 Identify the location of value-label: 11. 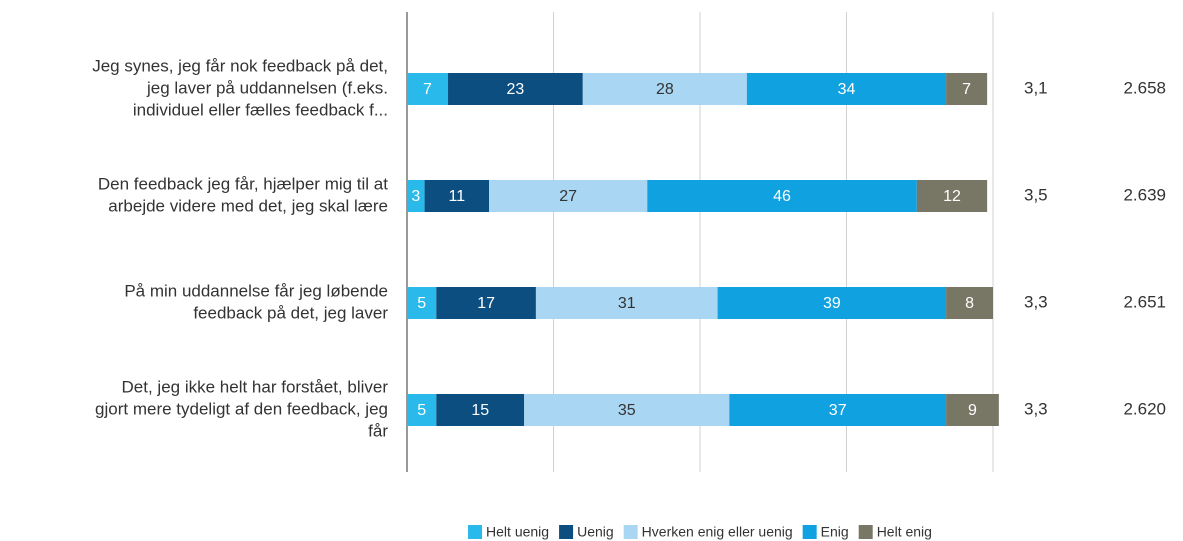
(457, 196).